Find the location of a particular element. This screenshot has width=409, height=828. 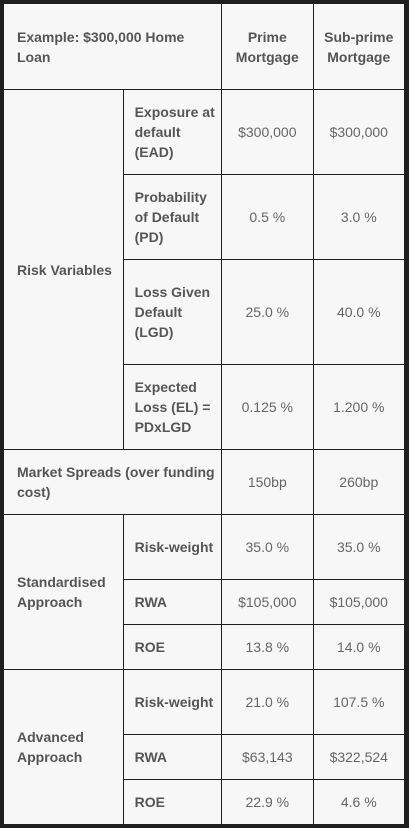

cell-spread-prime: 150bp is located at coordinates (267, 482).